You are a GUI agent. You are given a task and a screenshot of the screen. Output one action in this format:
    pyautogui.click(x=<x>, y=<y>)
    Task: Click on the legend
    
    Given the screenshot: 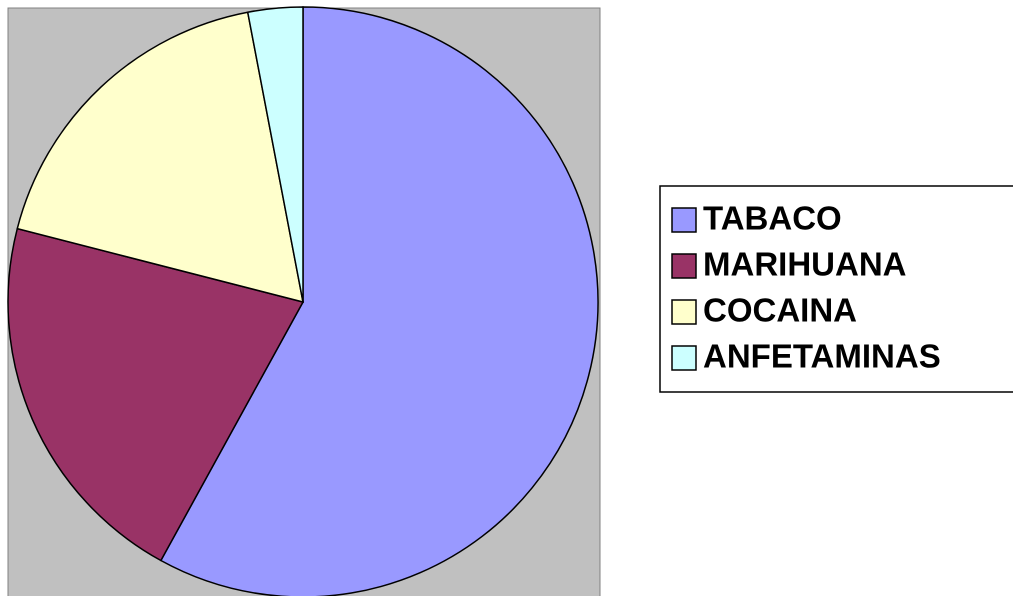 What is the action you would take?
    pyautogui.click(x=836, y=289)
    